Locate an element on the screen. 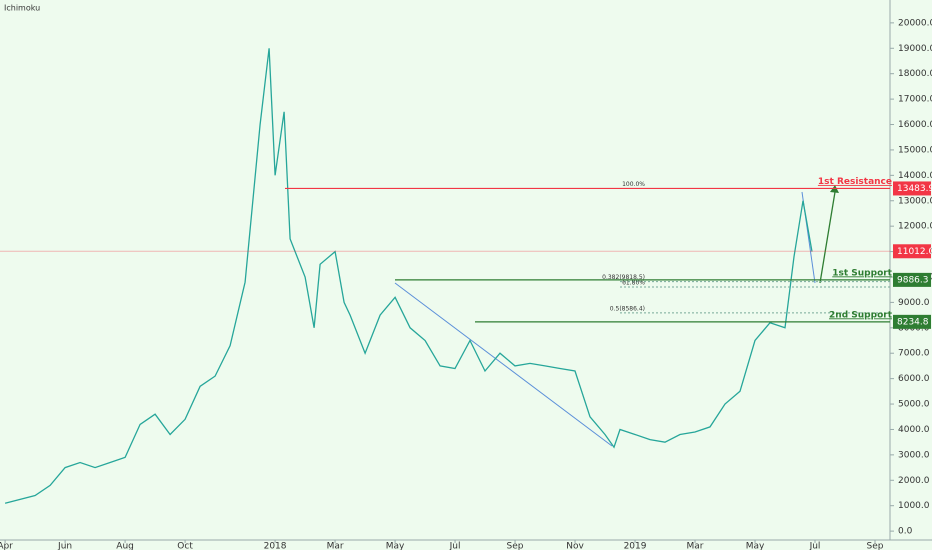 The image size is (932, 550). fib-label: 0.382(9818.5) is located at coordinates (623, 277).